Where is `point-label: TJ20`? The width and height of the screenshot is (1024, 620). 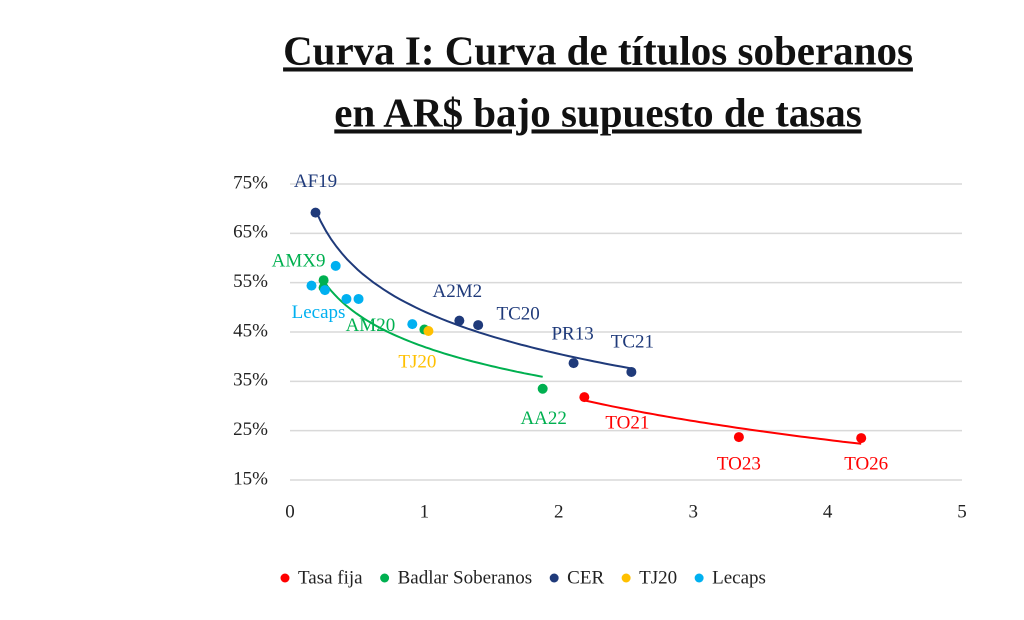 point-label: TJ20 is located at coordinates (417, 361).